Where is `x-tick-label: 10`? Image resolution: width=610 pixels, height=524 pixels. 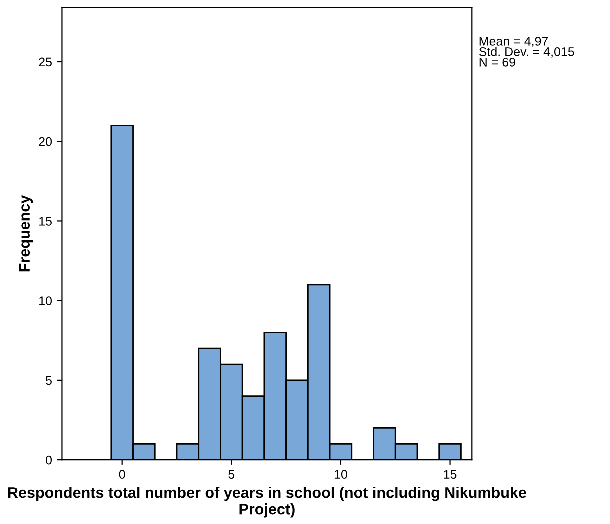
x-tick-label: 10 is located at coordinates (341, 474).